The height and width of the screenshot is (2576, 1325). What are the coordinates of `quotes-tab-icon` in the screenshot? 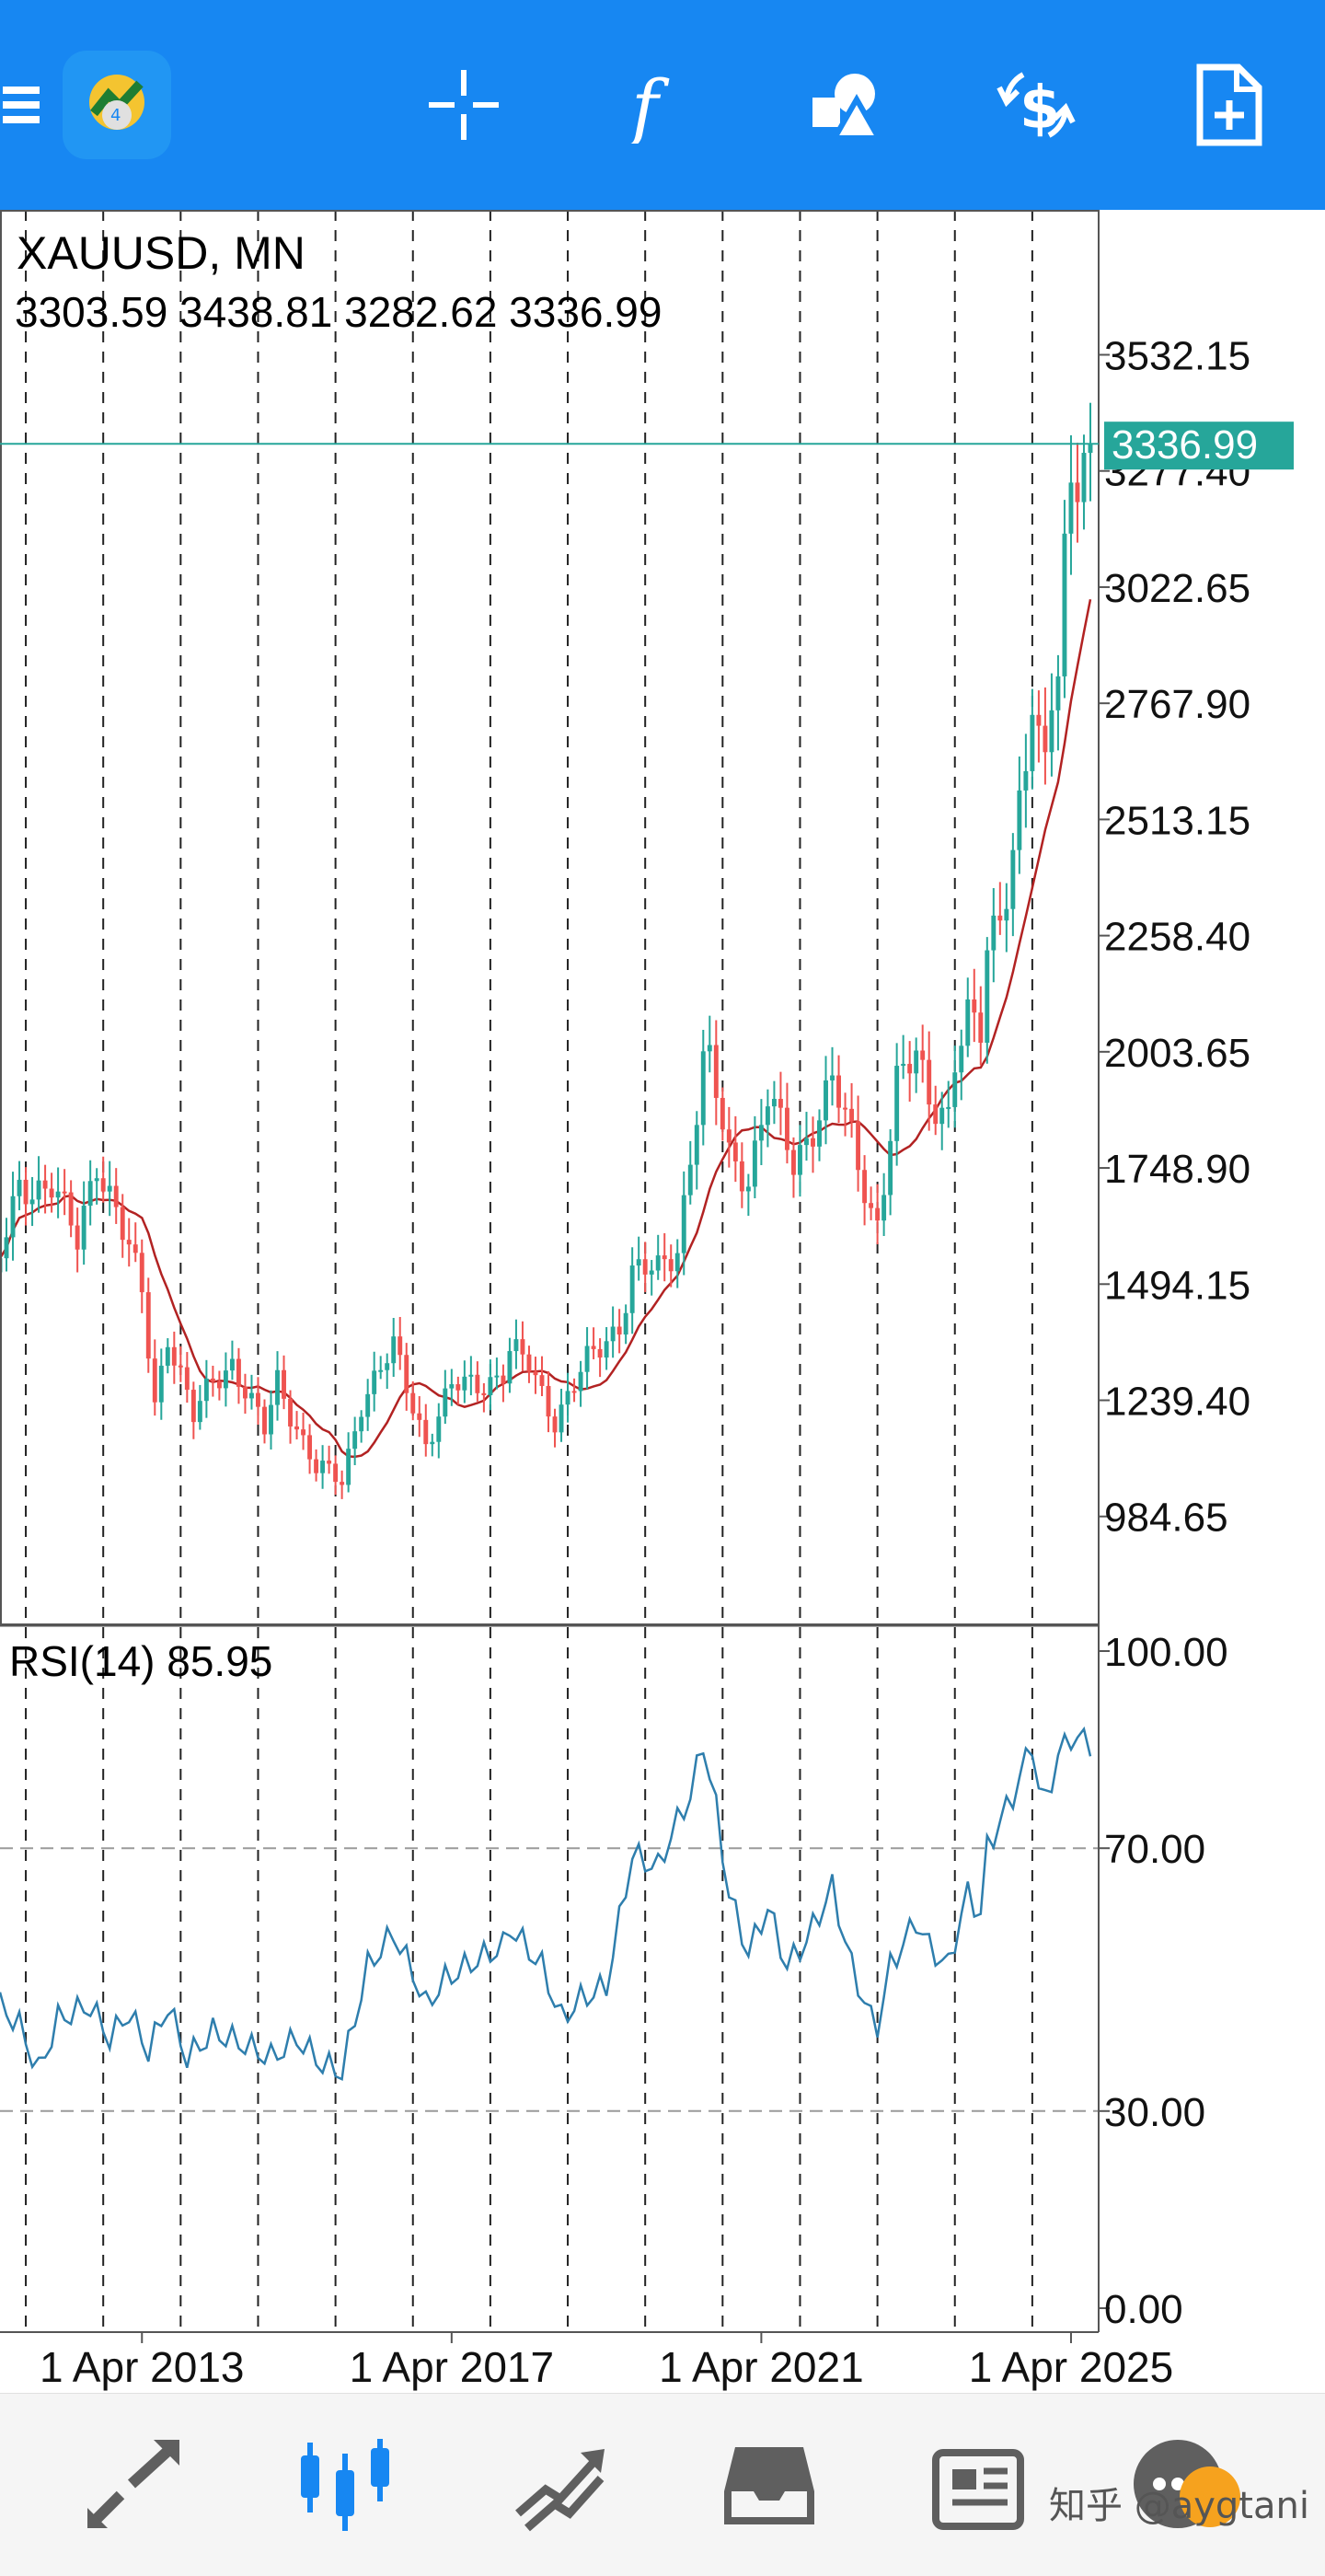 It's located at (134, 2486).